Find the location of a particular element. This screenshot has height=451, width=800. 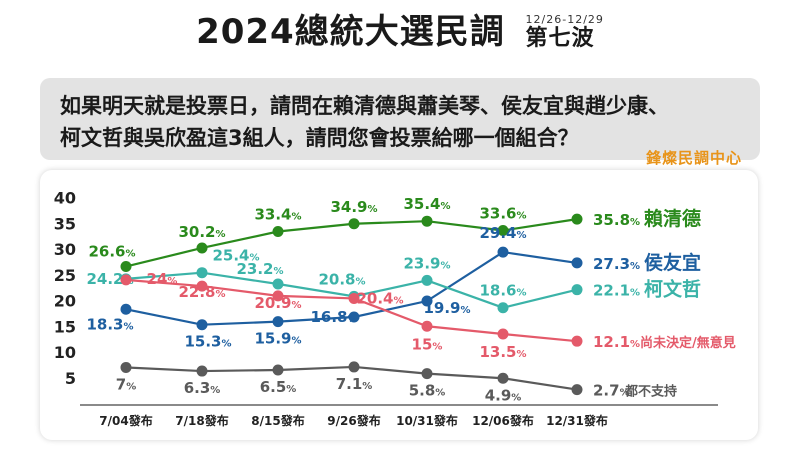

y-tick-label: 35 is located at coordinates (65, 223).